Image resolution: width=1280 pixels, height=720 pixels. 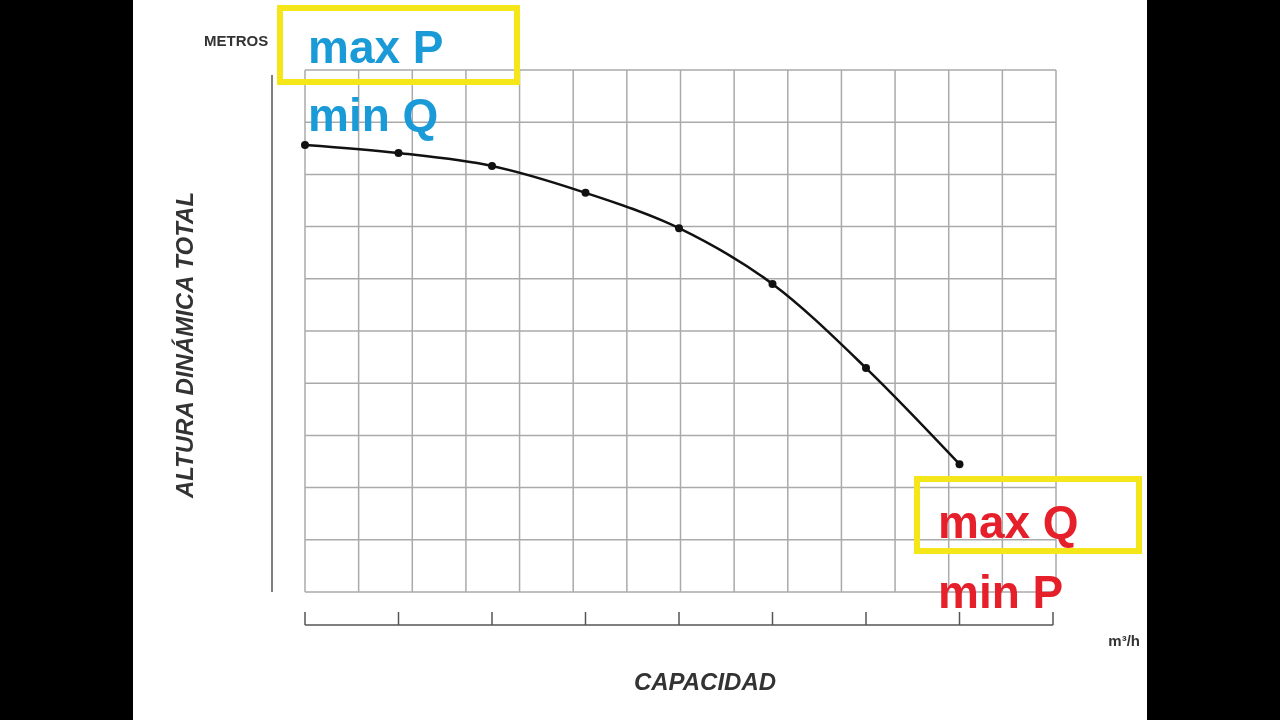 I want to click on y-axis-title: ALTURA DINÁMICA TOTAL, so click(x=184, y=345).